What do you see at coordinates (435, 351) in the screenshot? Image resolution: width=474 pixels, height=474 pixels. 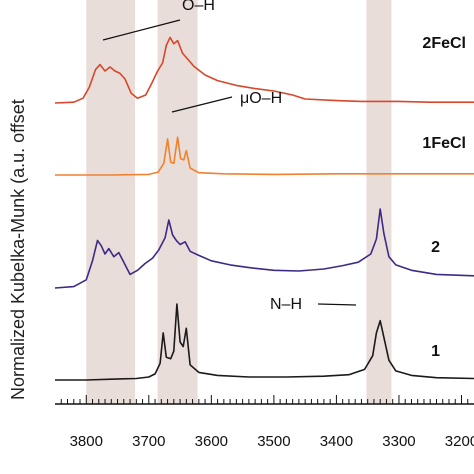 I see `series-label-1: 1` at bounding box center [435, 351].